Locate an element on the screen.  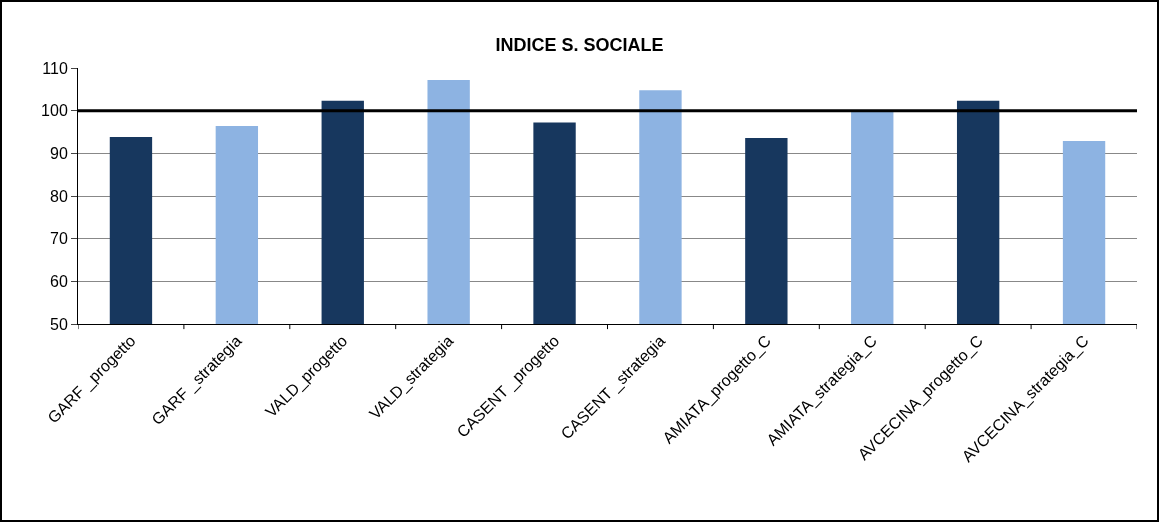
y-tick-label: 90 is located at coordinates (59, 153).